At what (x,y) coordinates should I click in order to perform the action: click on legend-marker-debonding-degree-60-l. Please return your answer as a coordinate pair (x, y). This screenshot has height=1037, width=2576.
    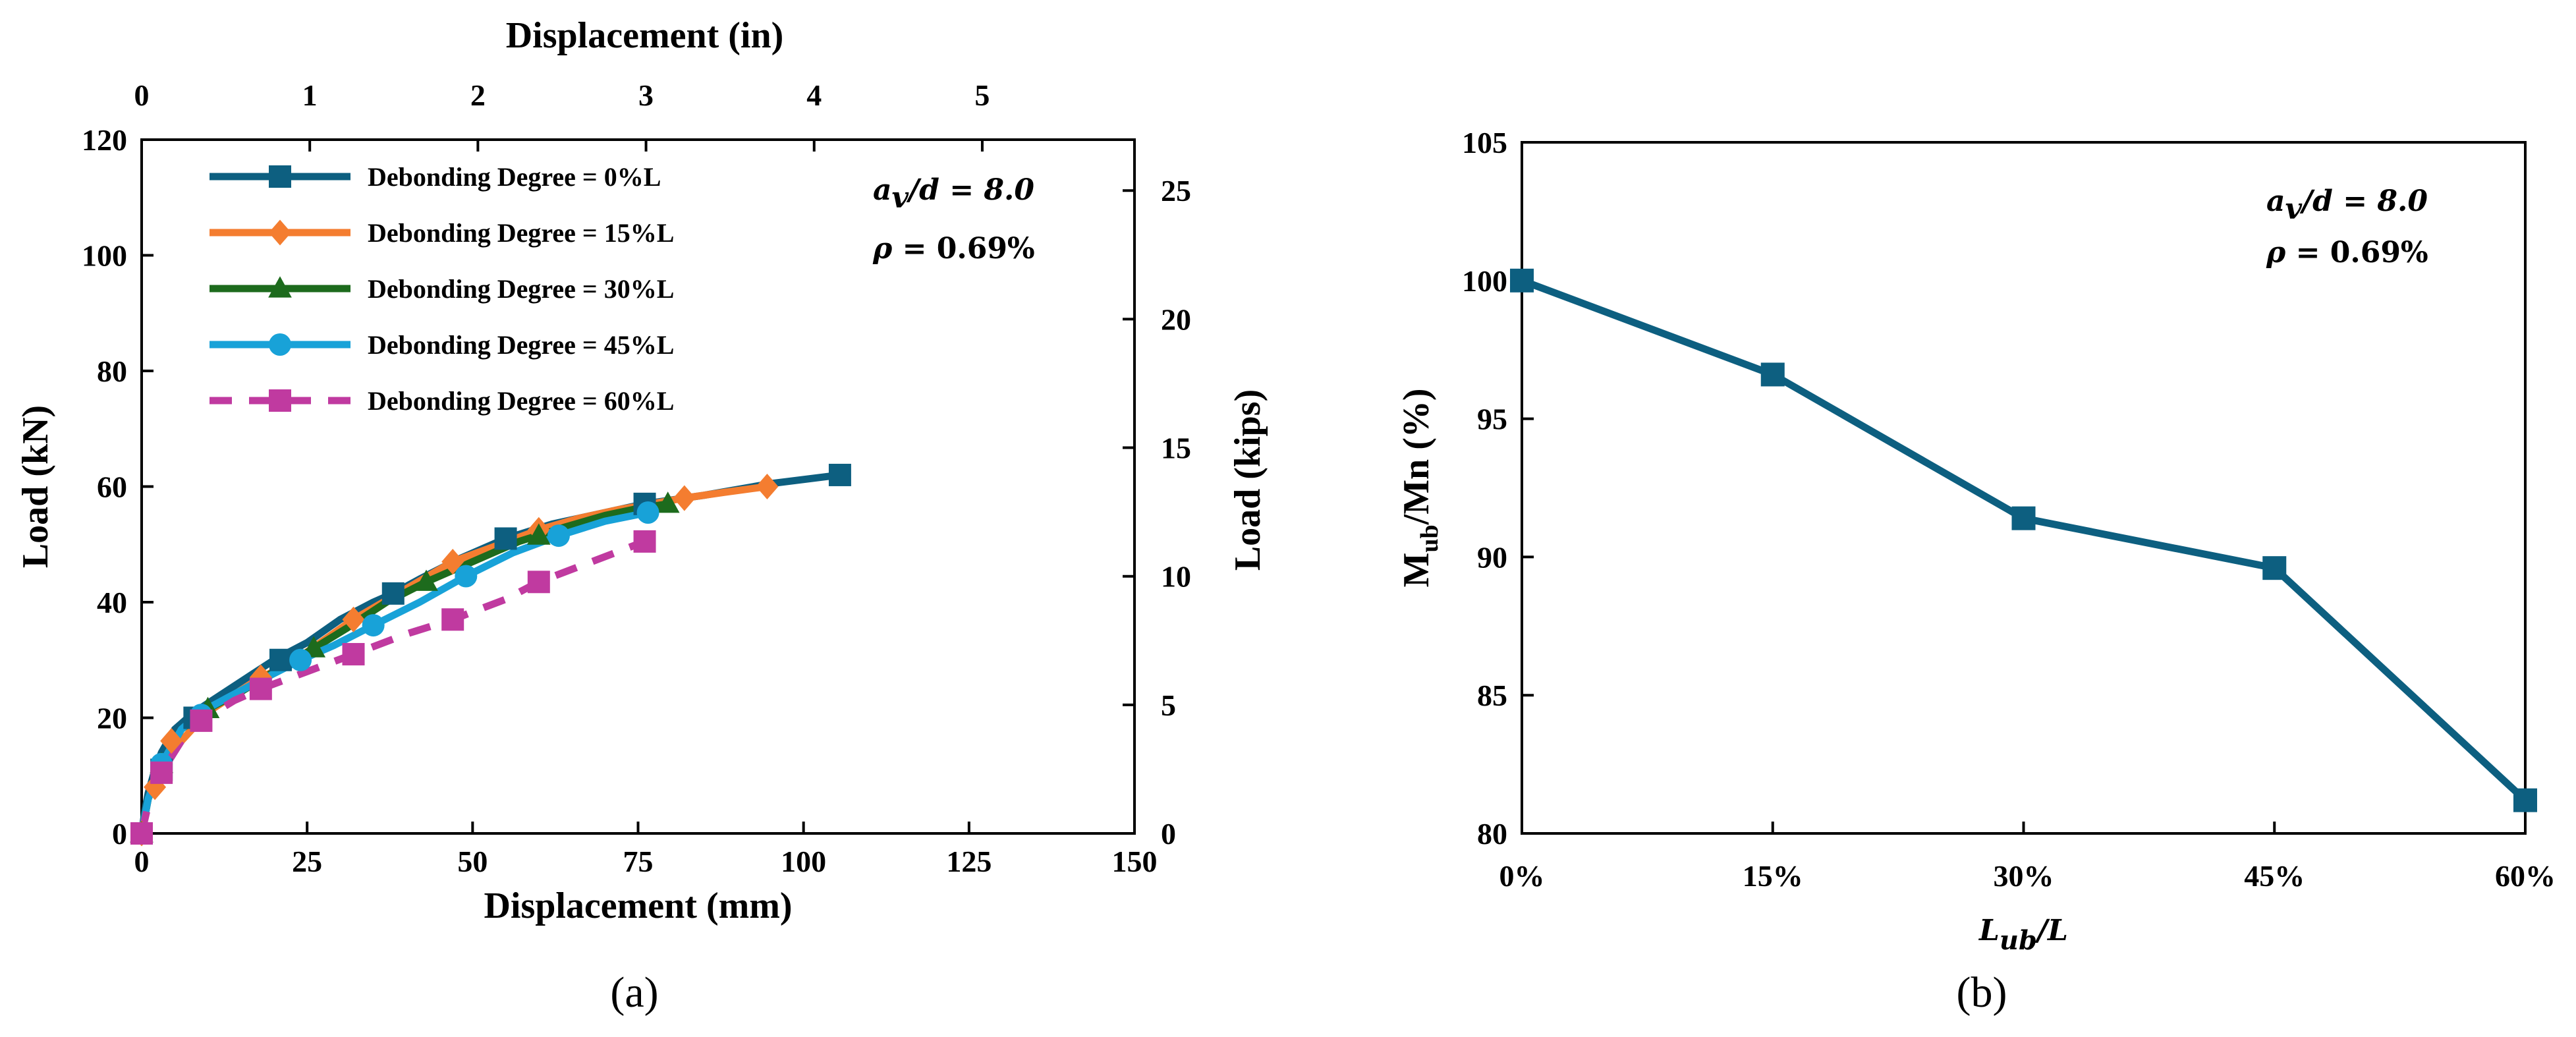
    Looking at the image, I should click on (280, 400).